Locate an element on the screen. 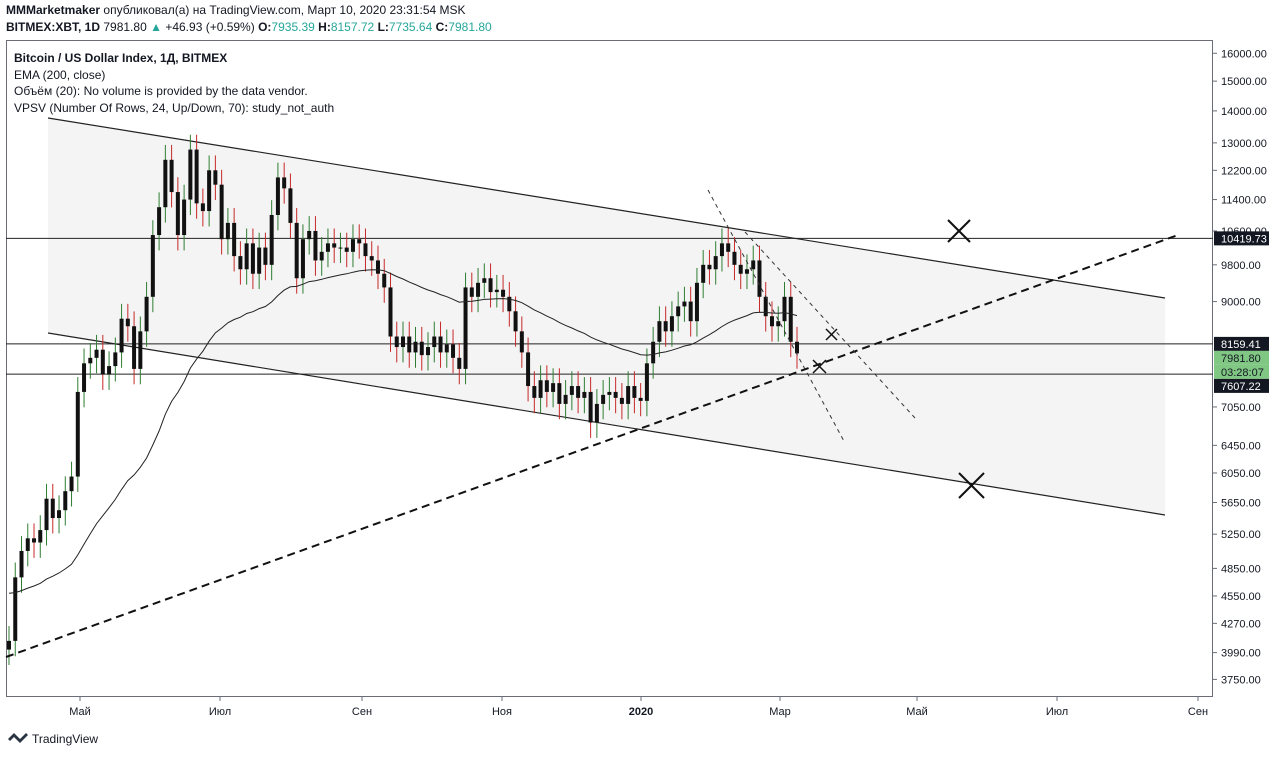  last-price: 7981.80 is located at coordinates (125, 27).